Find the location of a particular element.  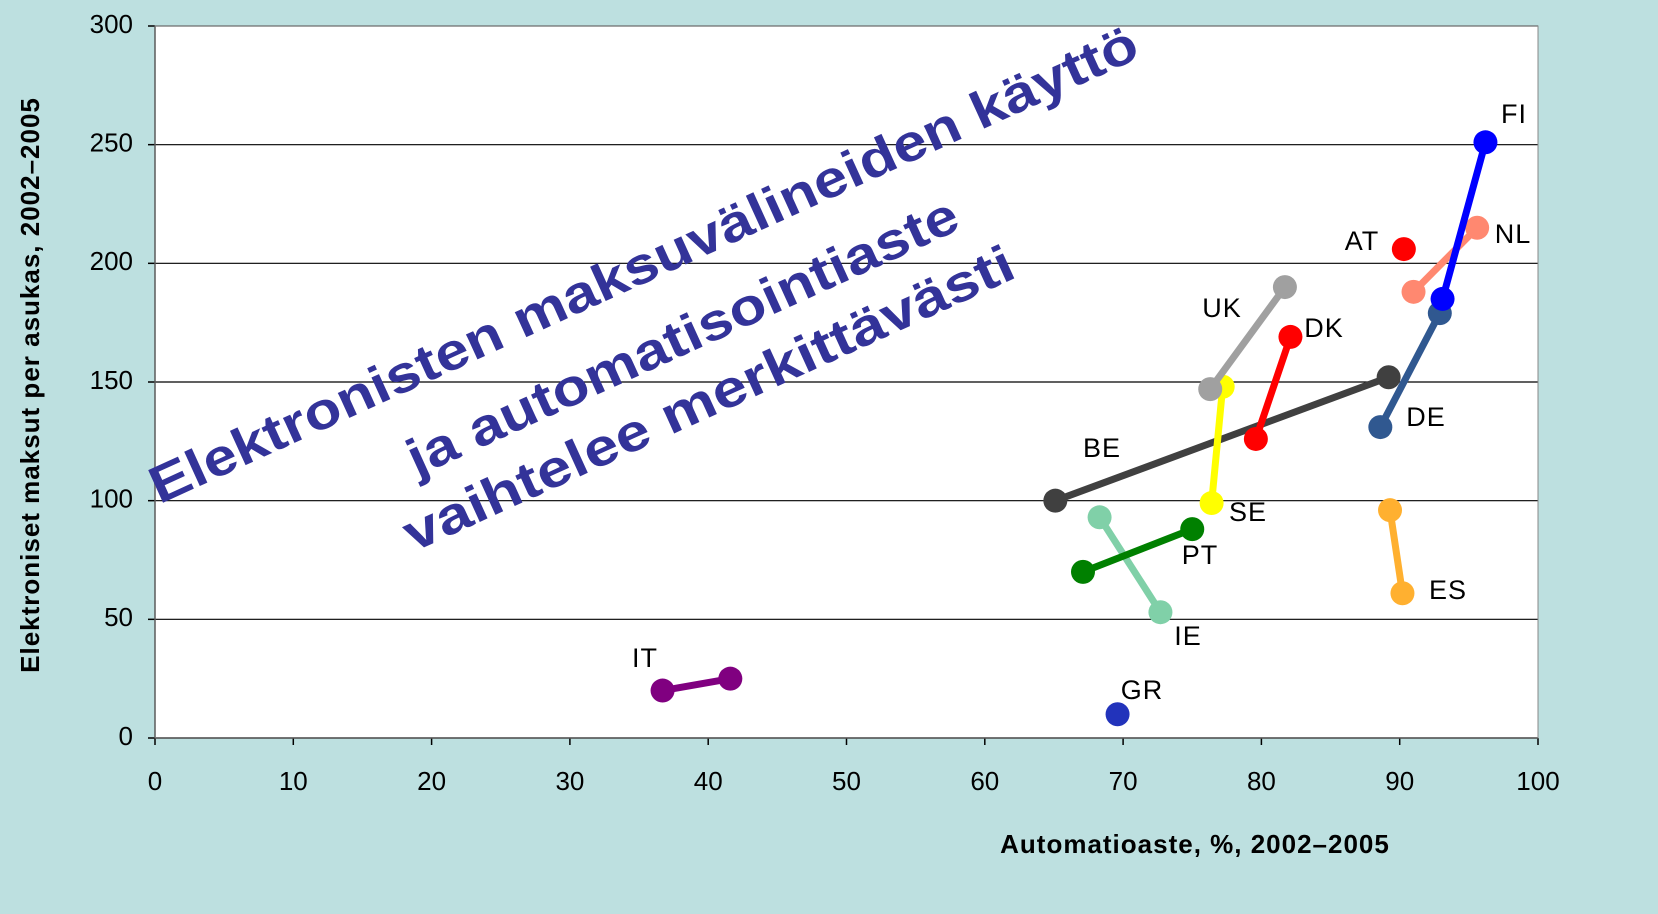

y-tick-label: 50 is located at coordinates (118, 617).